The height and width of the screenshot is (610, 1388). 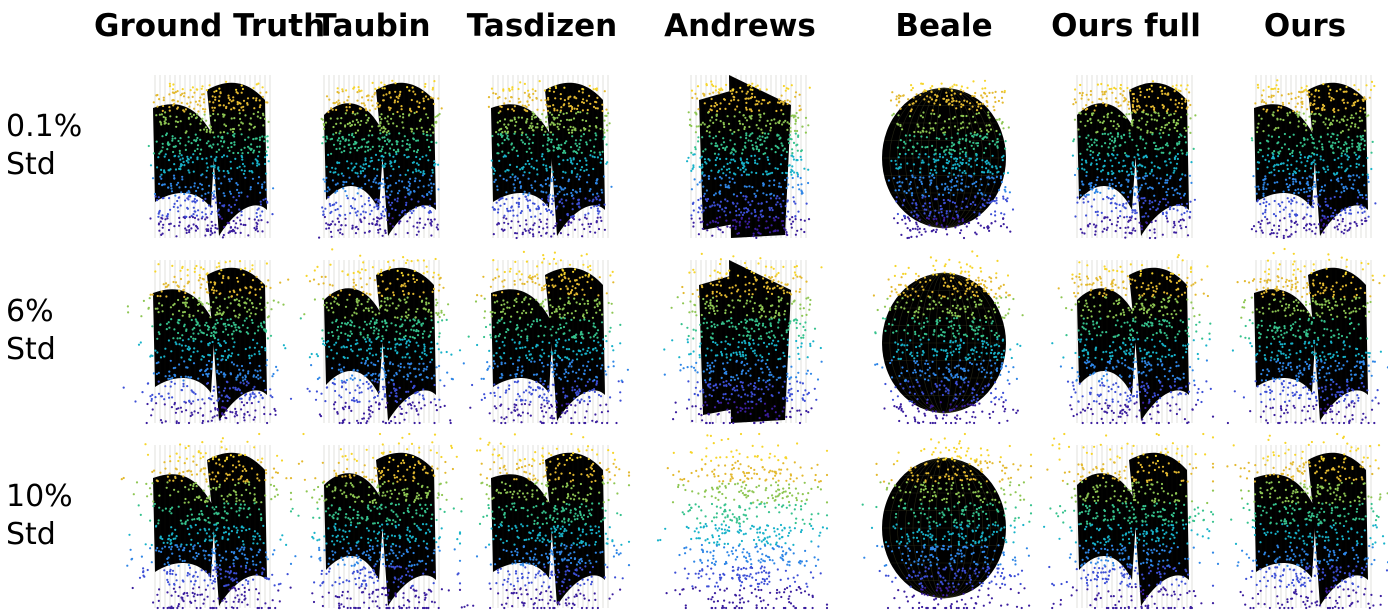 I want to click on row-label-noise: 6%, so click(x=31, y=312).